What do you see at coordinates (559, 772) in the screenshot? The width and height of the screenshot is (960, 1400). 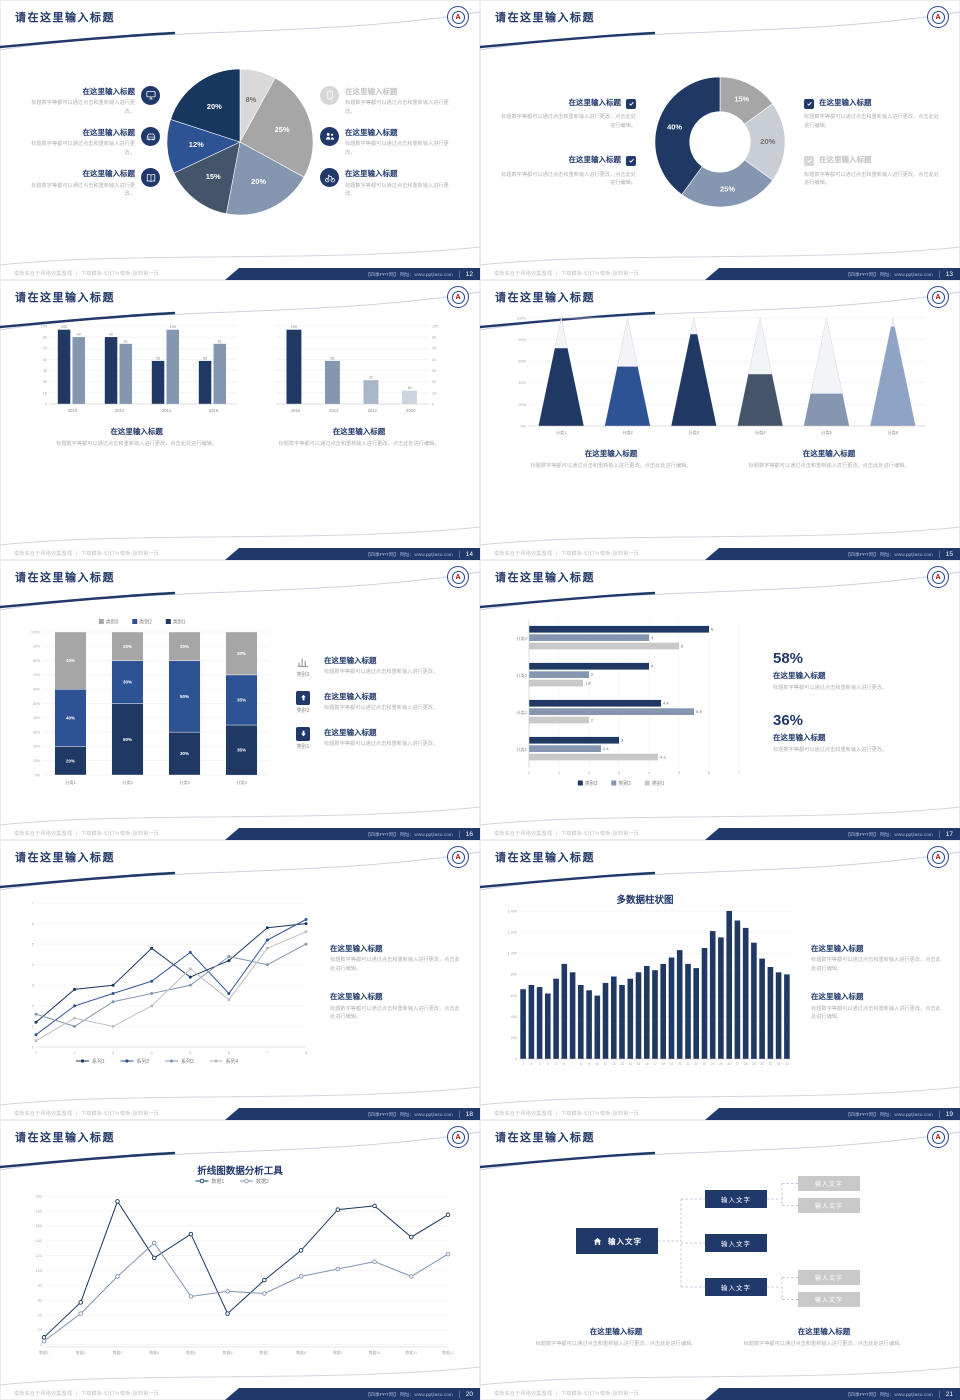 I see `svg-text: 1` at bounding box center [559, 772].